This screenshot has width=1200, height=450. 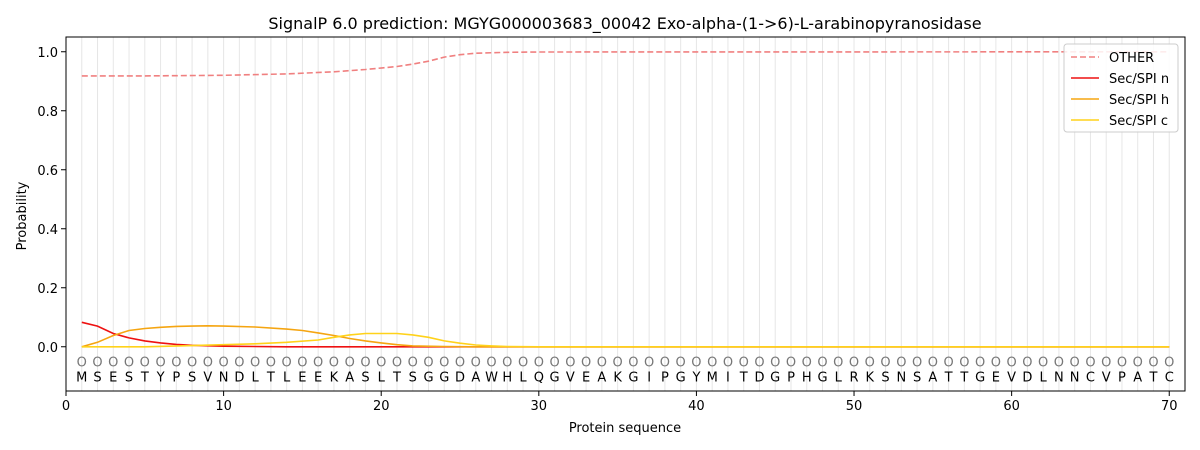 I want to click on x-tick-label: 0, so click(x=66, y=406).